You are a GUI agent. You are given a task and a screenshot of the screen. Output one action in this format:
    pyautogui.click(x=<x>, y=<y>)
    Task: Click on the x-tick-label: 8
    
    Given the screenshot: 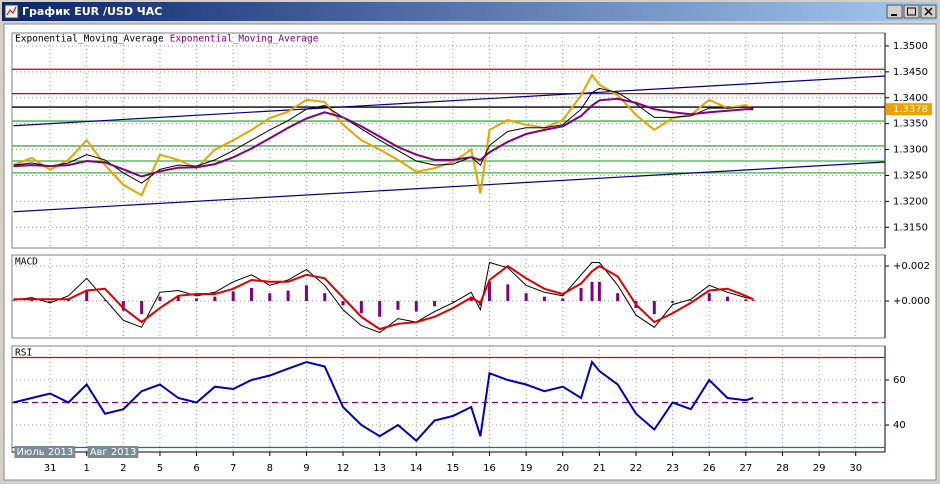 What is the action you would take?
    pyautogui.click(x=270, y=468)
    